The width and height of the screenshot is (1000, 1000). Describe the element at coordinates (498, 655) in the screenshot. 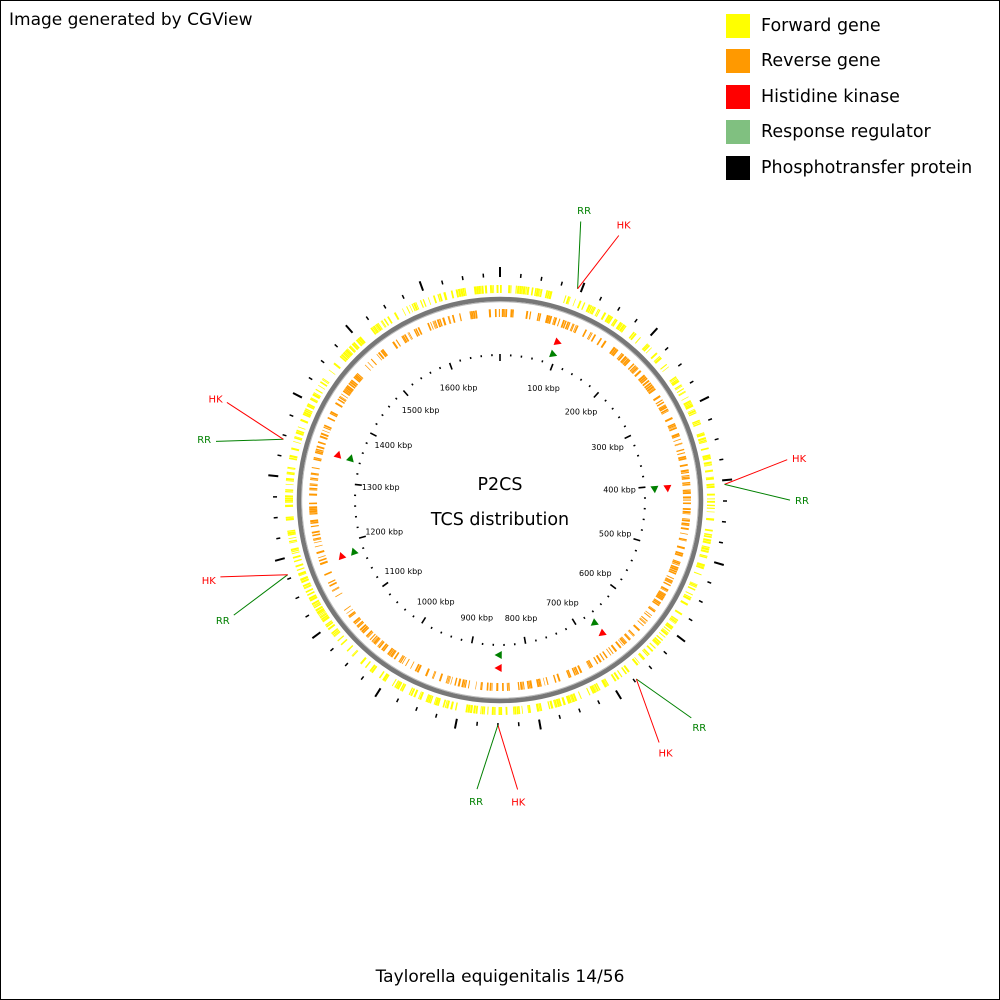

I see `response-regulator-marker` at that location.